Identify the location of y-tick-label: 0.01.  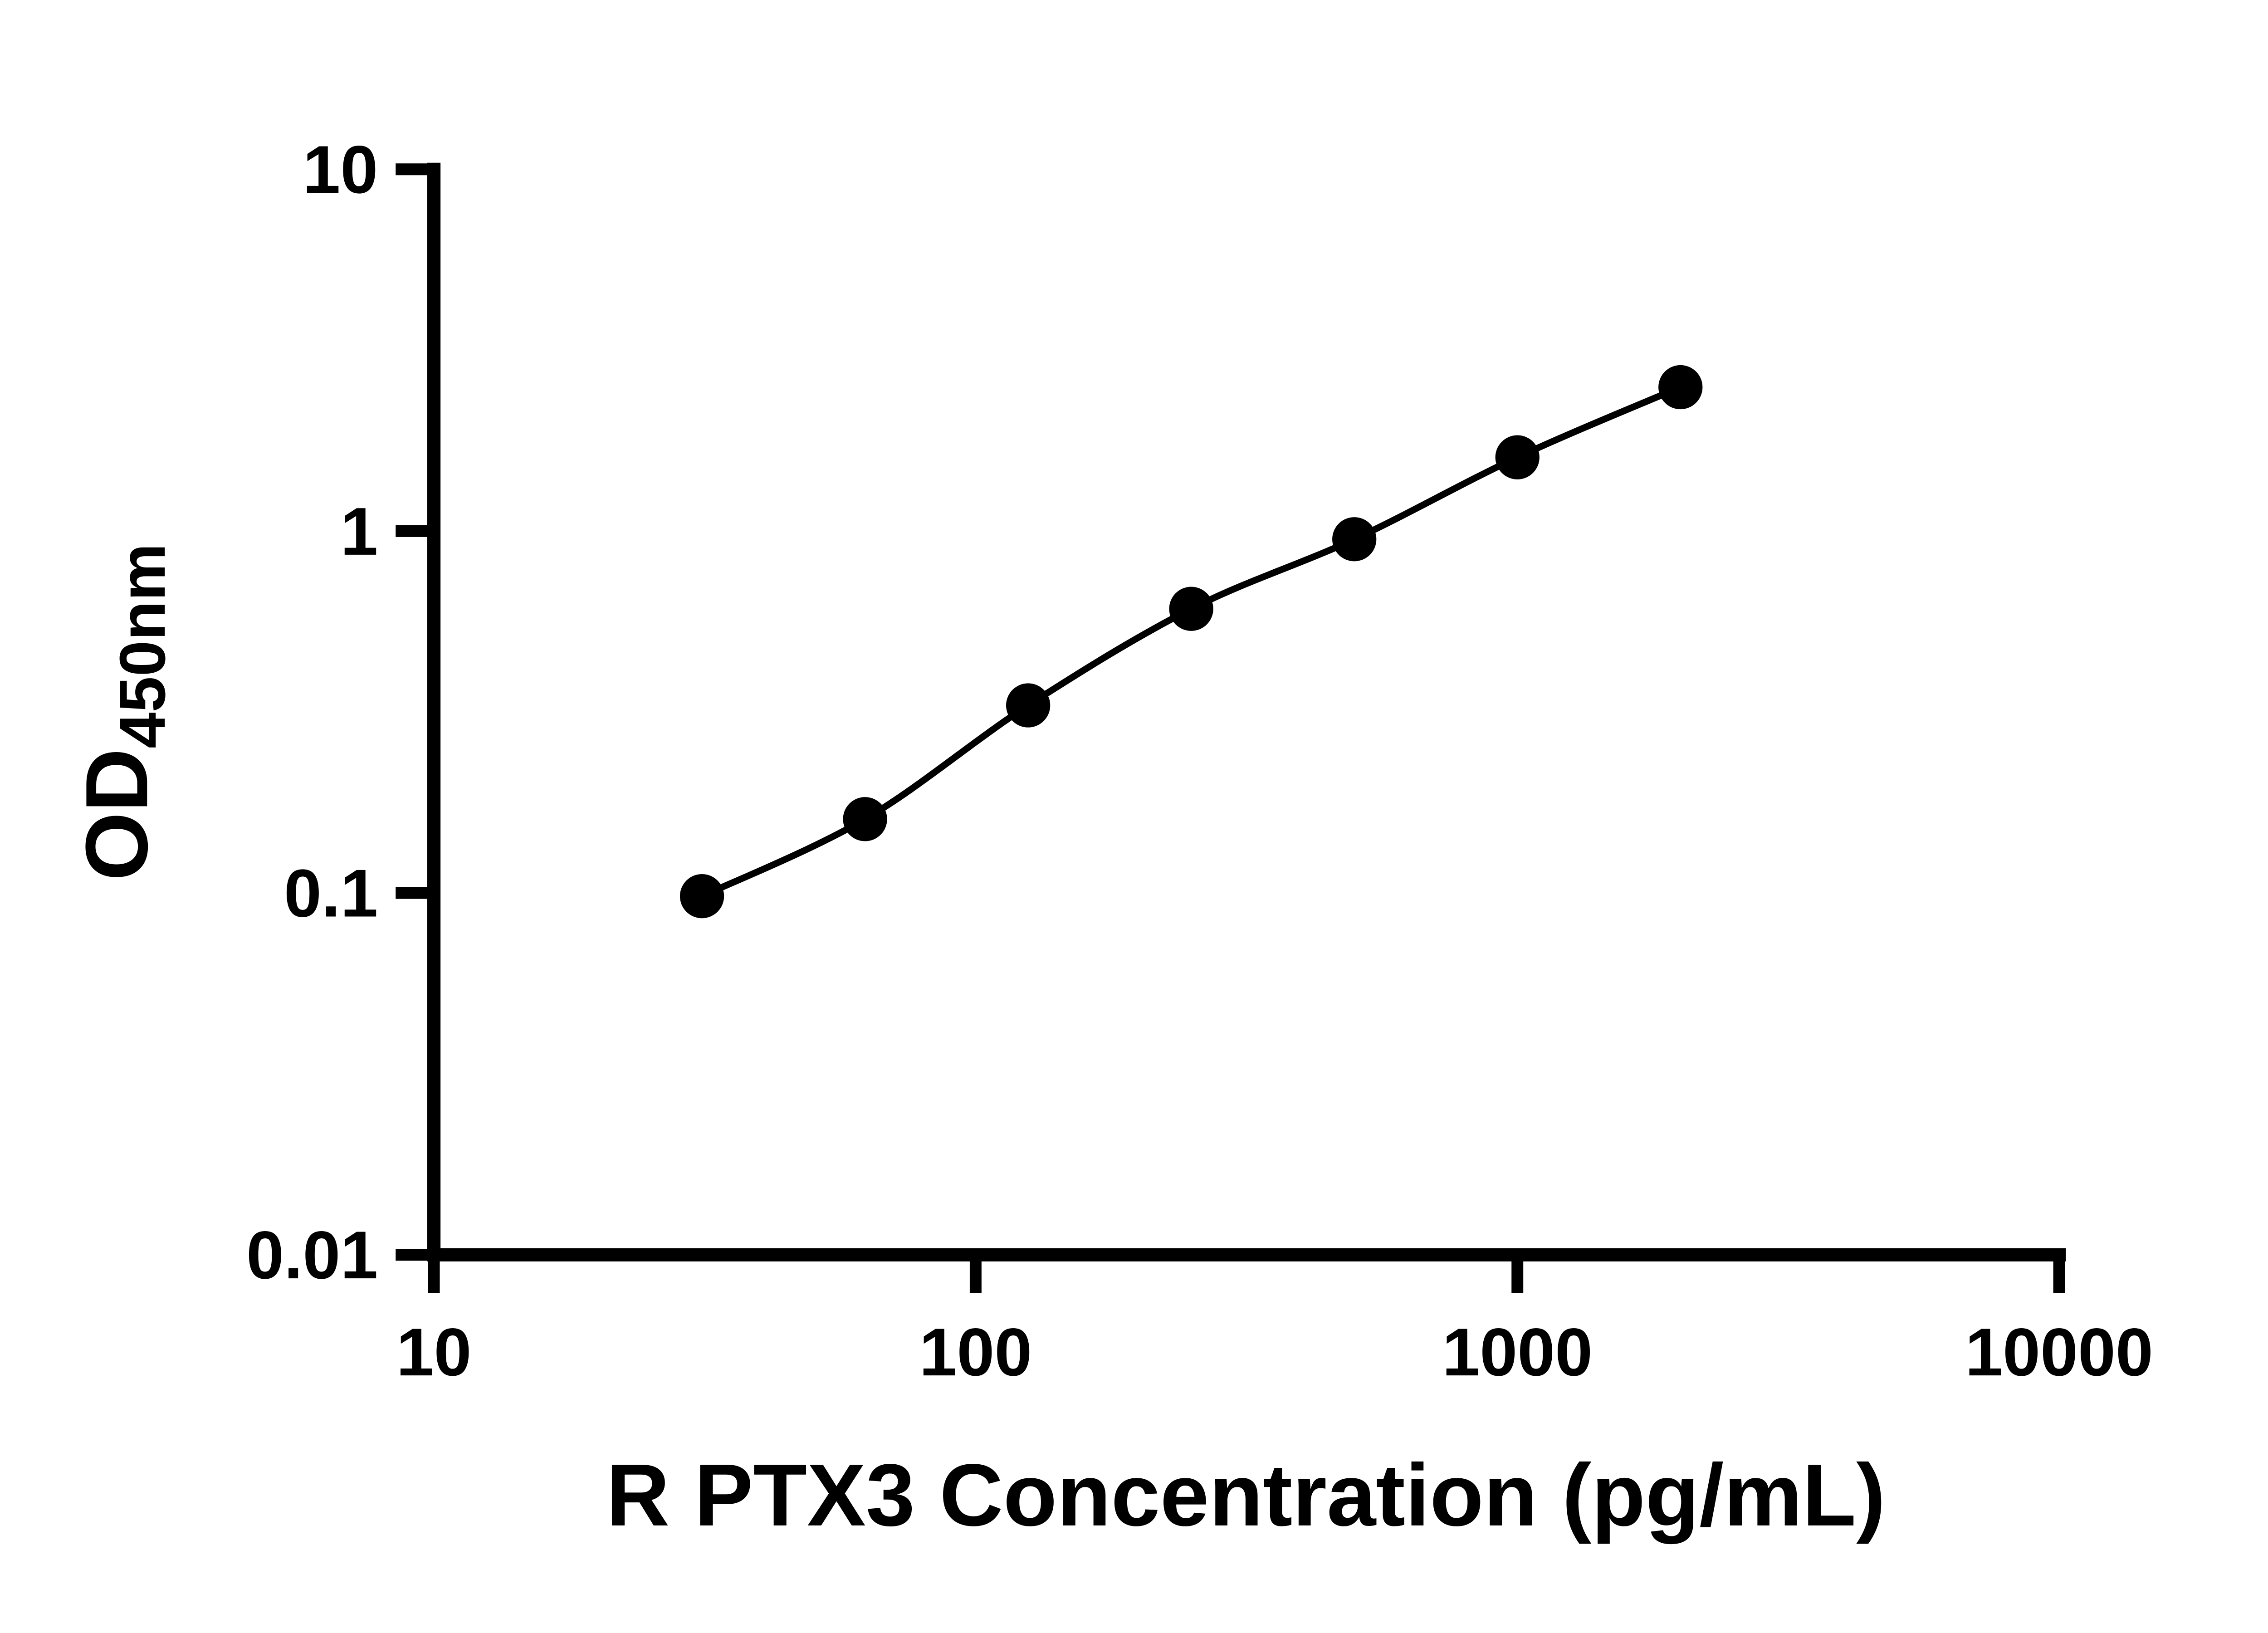
(312, 1255).